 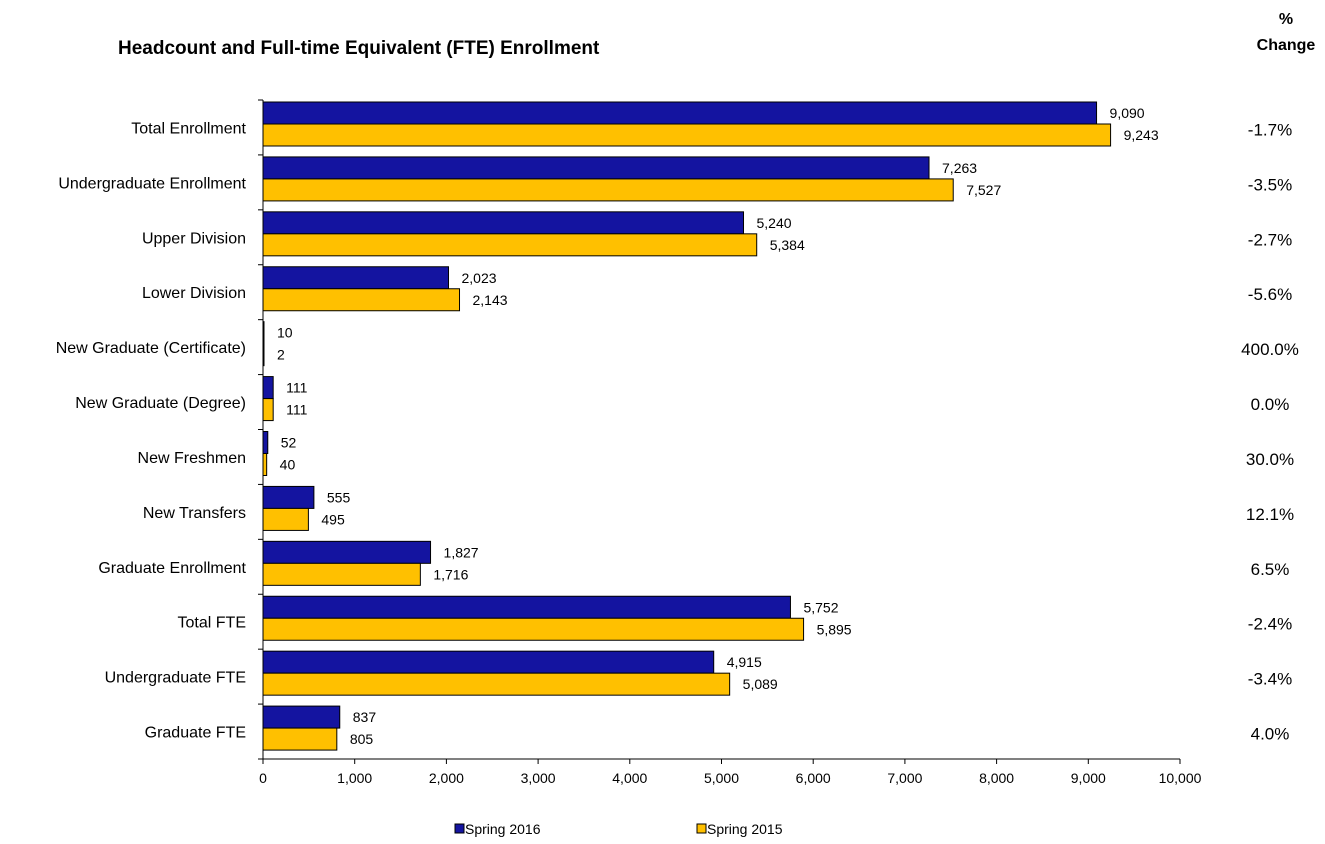 What do you see at coordinates (1141, 135) in the screenshot?
I see `bar-value-label: 9,243` at bounding box center [1141, 135].